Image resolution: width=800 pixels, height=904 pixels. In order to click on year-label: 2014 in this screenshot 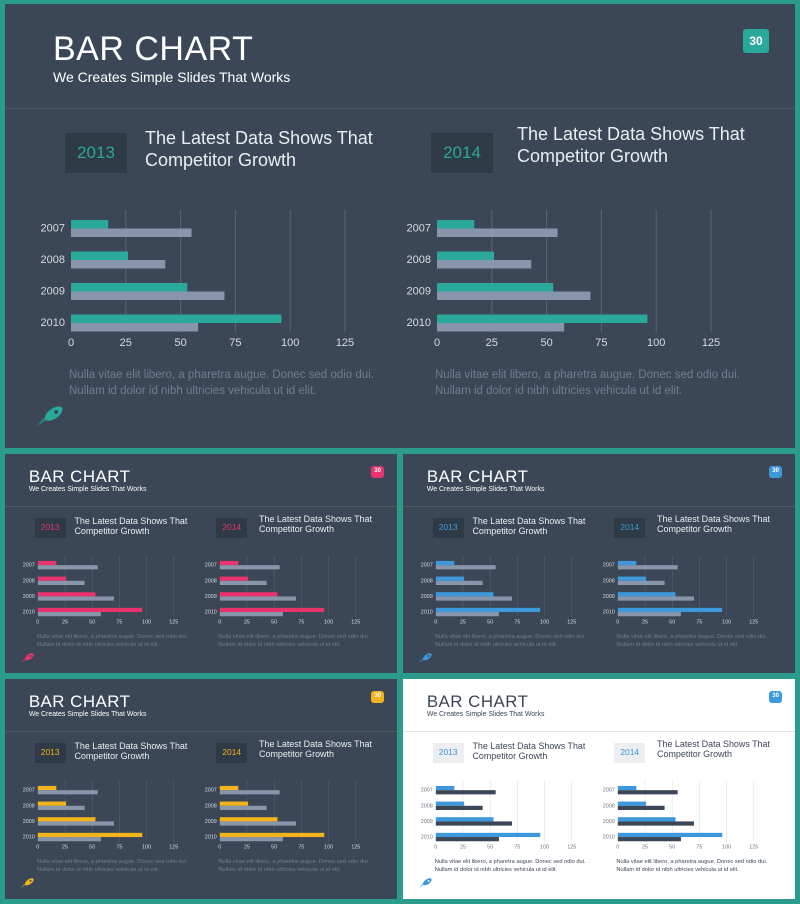, I will do `click(630, 528)`.